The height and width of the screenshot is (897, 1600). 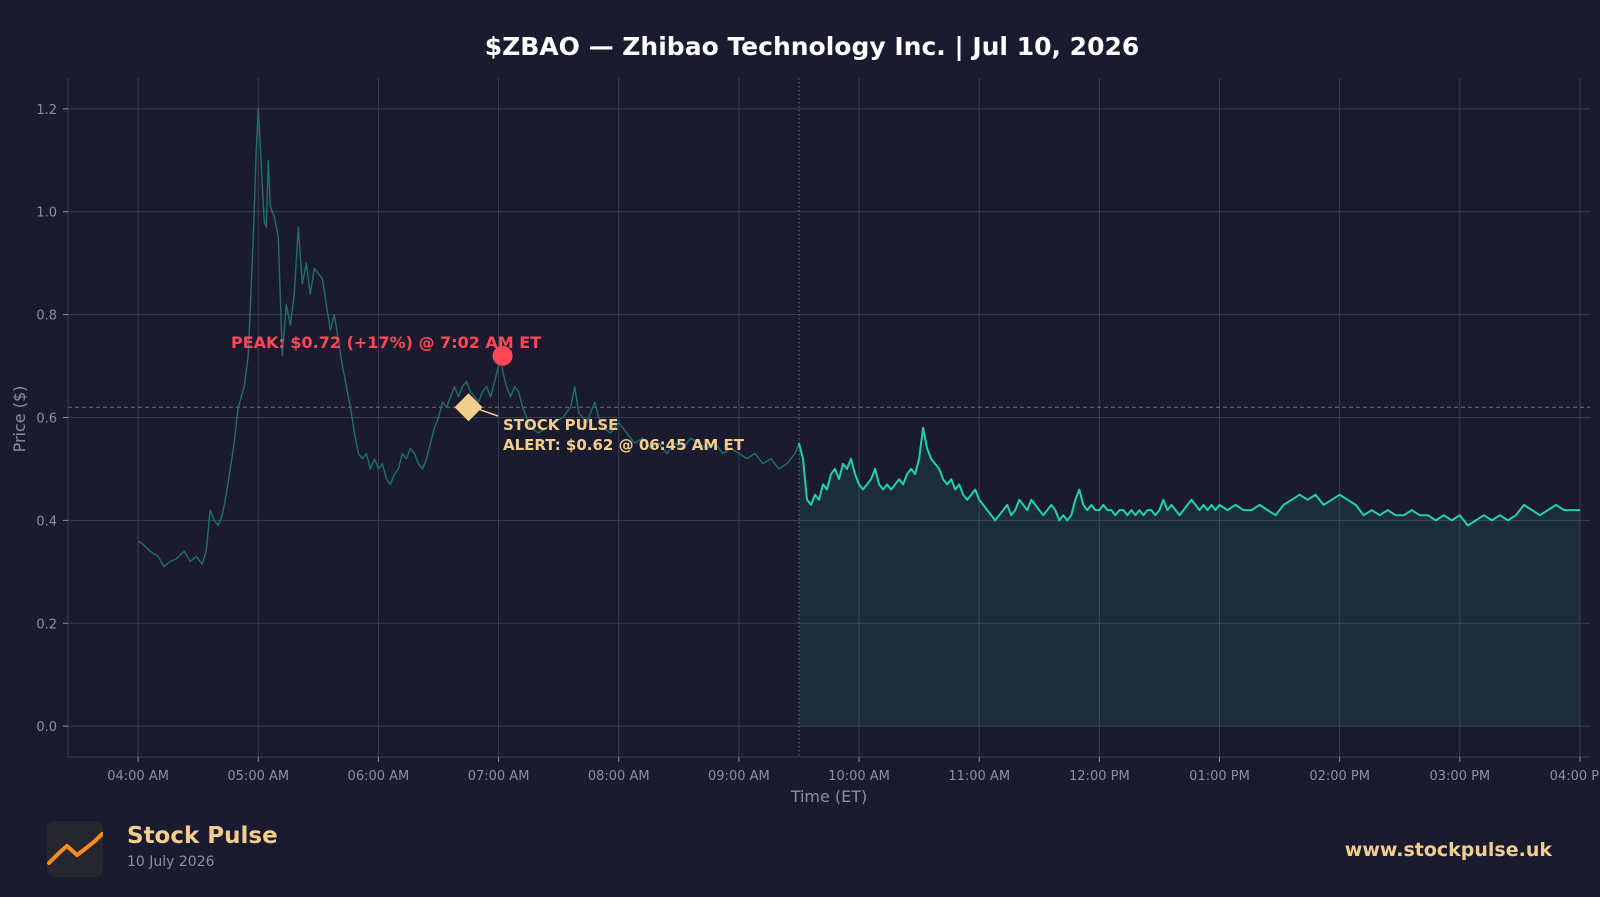 What do you see at coordinates (138, 776) in the screenshot?
I see `x-tick-label: 04:00 AM` at bounding box center [138, 776].